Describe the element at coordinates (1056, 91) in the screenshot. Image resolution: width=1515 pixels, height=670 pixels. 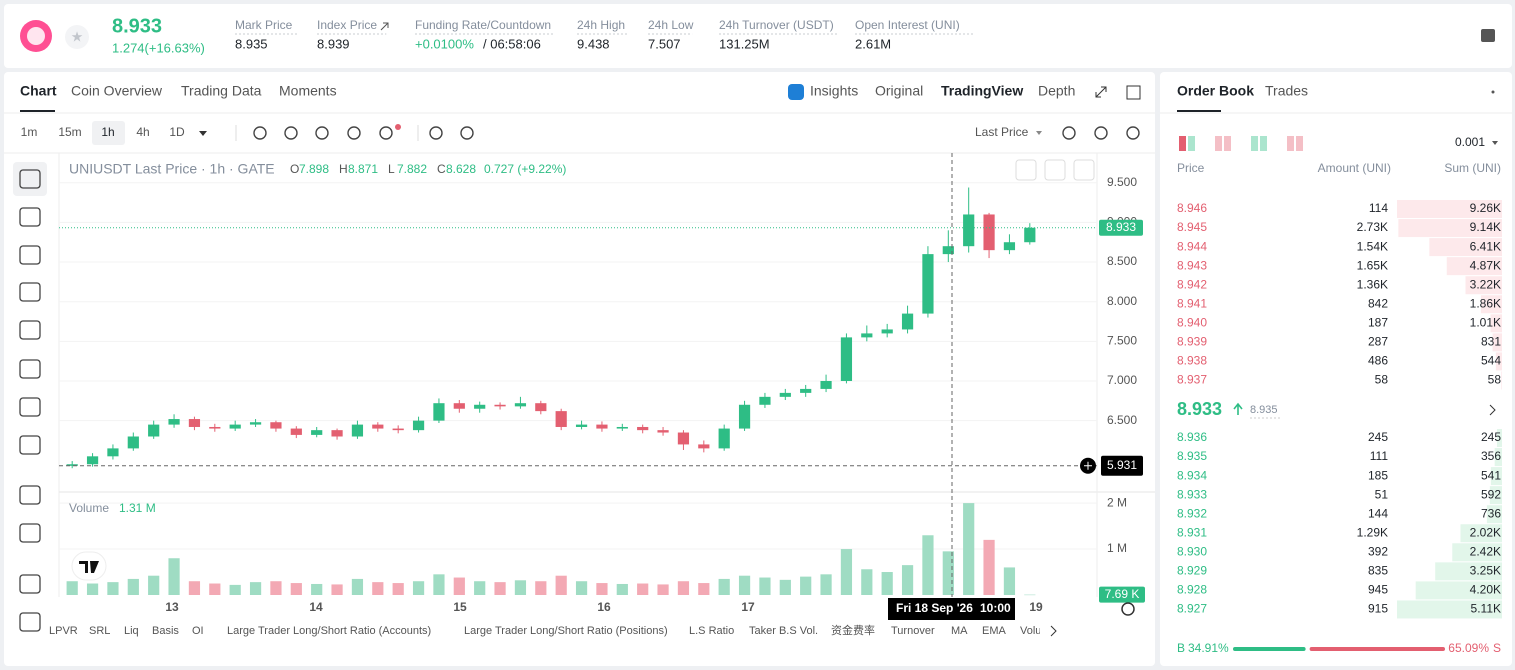
I see `view-tab: Depth` at that location.